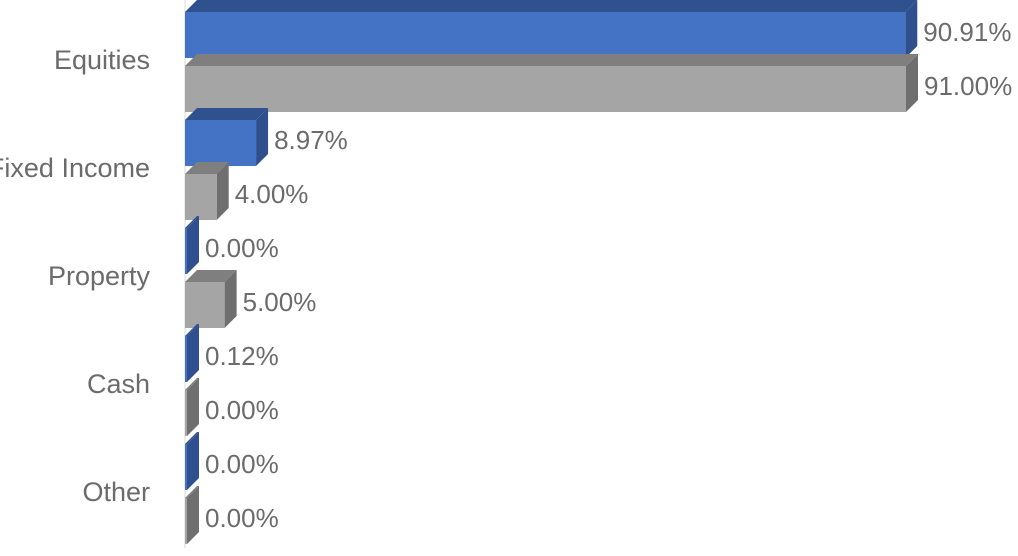 This screenshot has height=556, width=1018. What do you see at coordinates (102, 60) in the screenshot?
I see `category-label-0: Equities` at bounding box center [102, 60].